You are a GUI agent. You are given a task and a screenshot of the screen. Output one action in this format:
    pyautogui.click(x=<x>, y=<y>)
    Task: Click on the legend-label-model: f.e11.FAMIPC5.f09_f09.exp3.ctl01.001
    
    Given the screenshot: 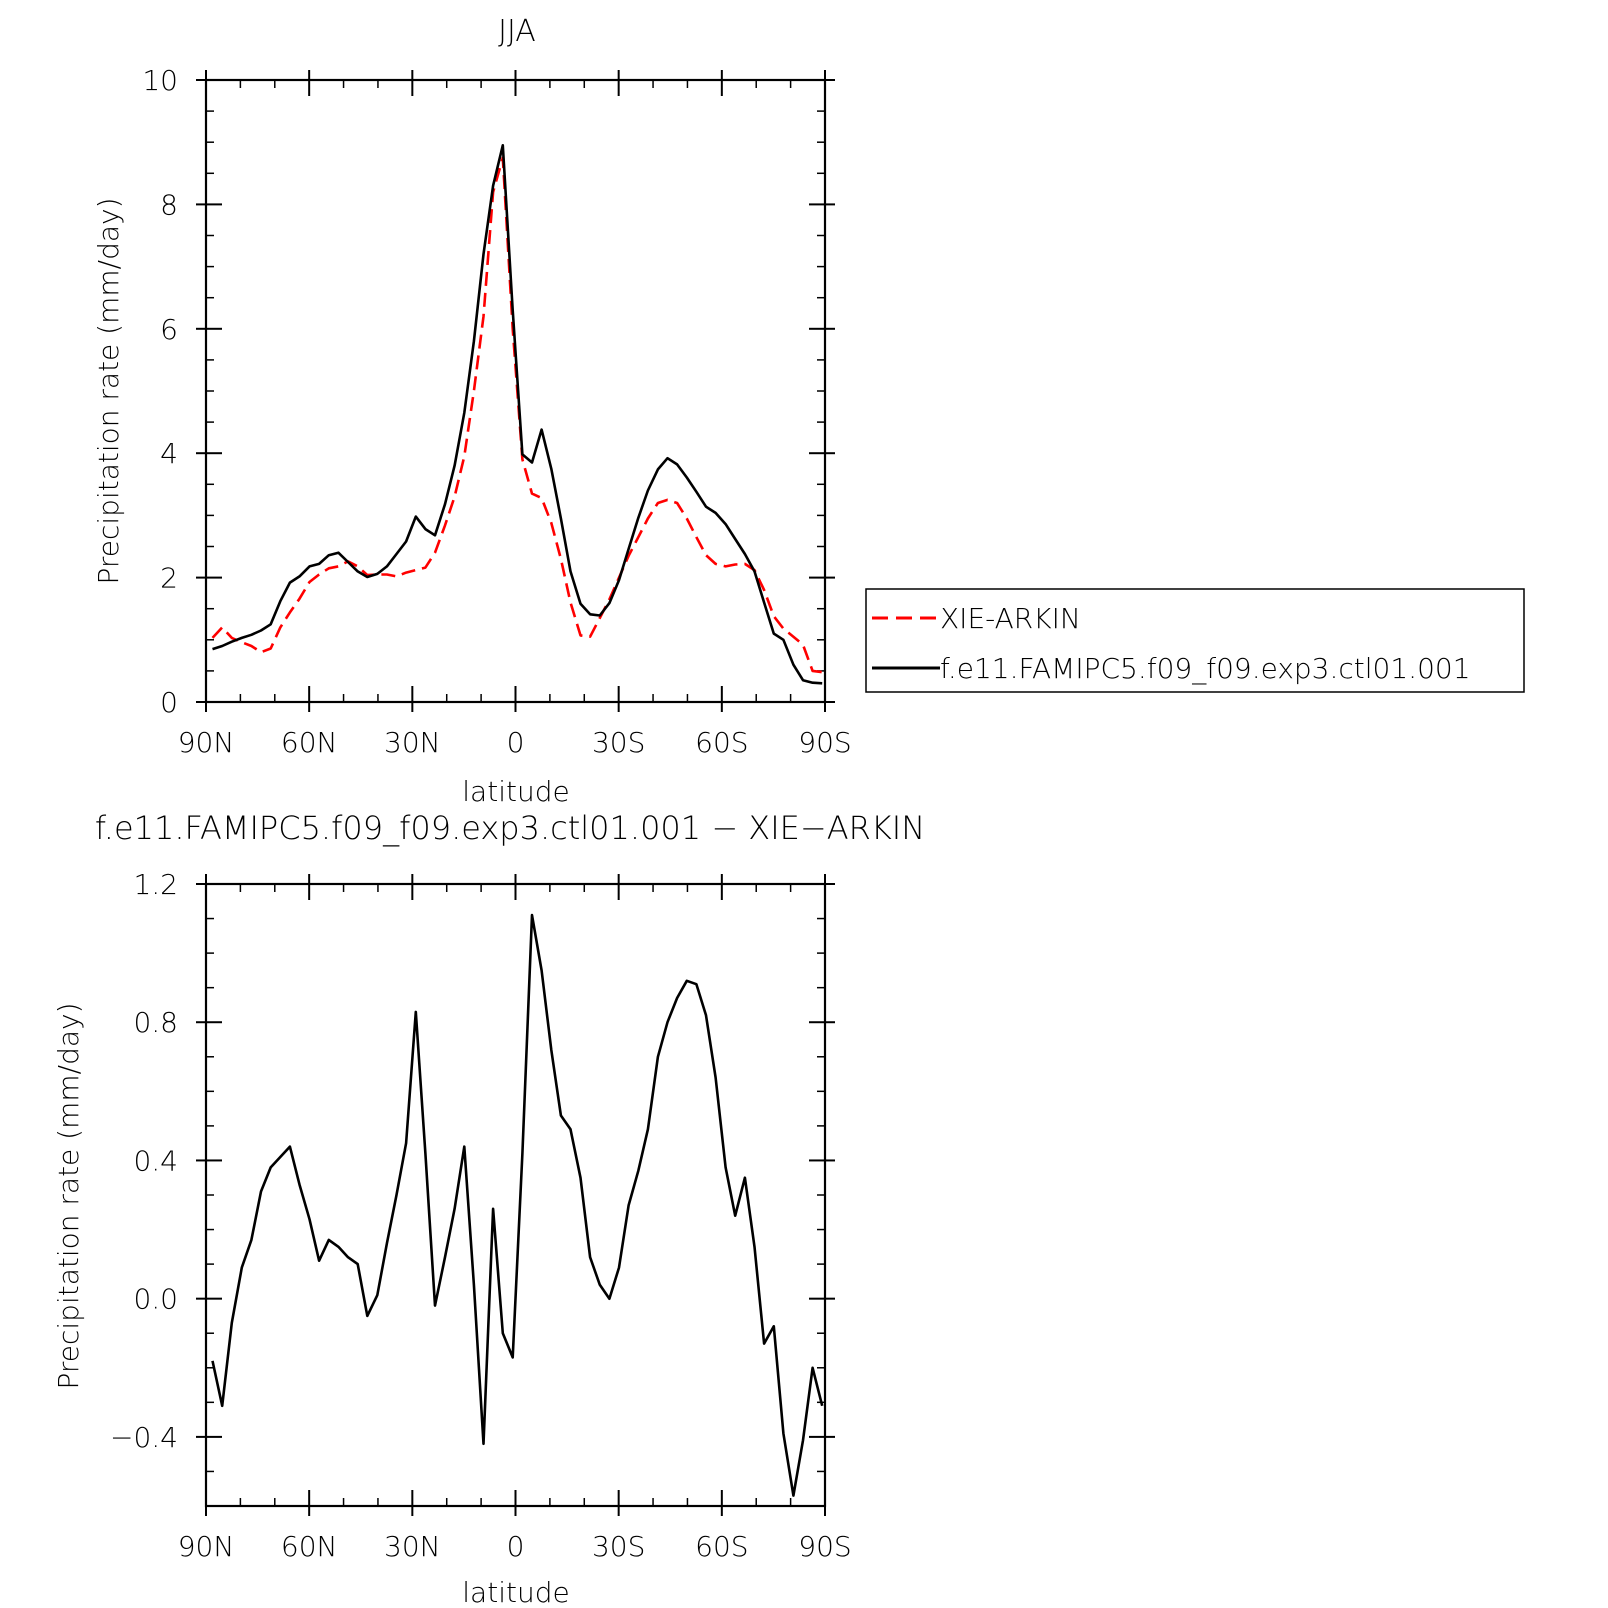 What is the action you would take?
    pyautogui.click(x=1205, y=669)
    